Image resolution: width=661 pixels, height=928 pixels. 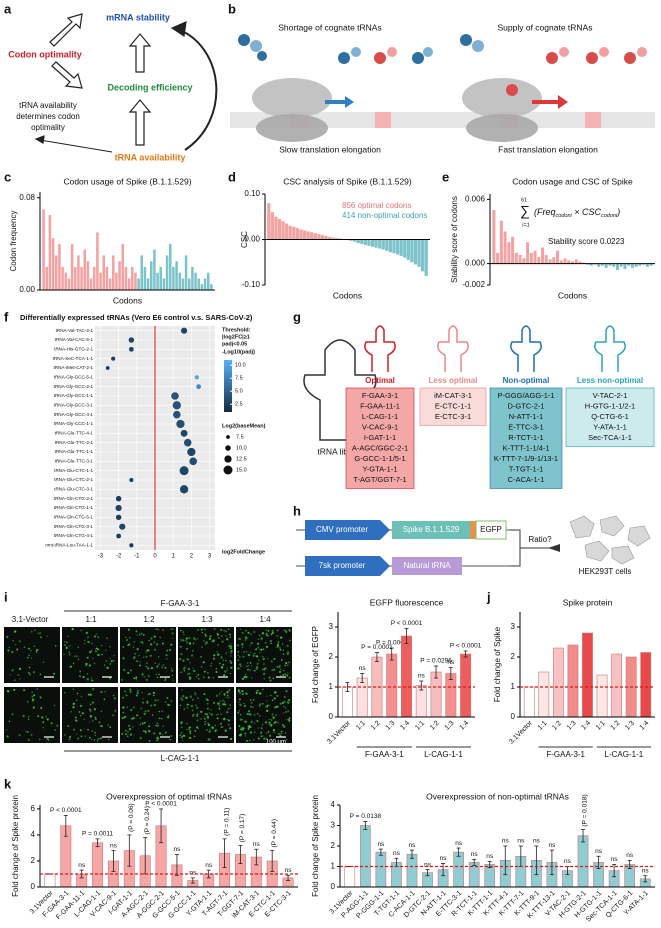 What do you see at coordinates (74, 451) in the screenshot?
I see `y-tick-label: tRNA-Glu-TTC-1-1` at bounding box center [74, 451].